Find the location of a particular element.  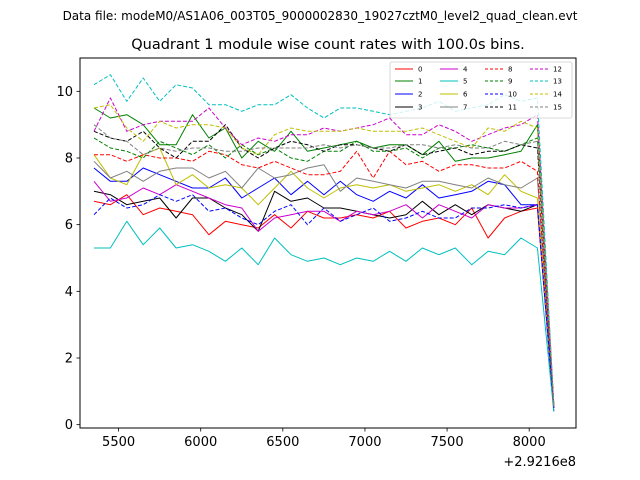

x-axis: 5500 6000 6500 7000 7500 8000 is located at coordinates (324, 439).